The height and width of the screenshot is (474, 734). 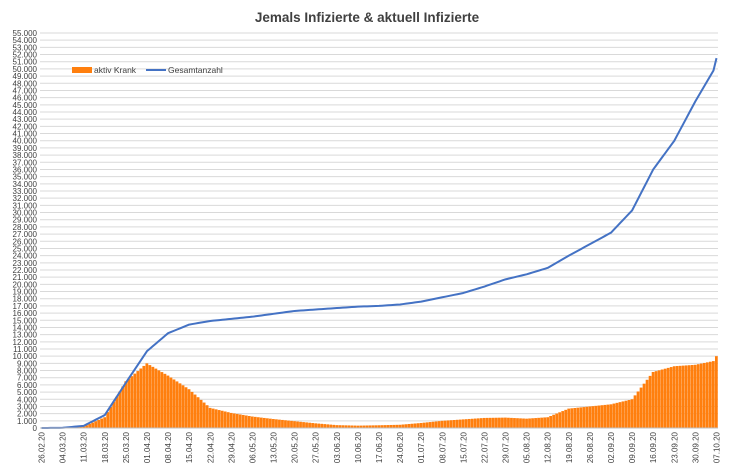 I want to click on y-tick-label: 40.000, so click(x=25, y=141).